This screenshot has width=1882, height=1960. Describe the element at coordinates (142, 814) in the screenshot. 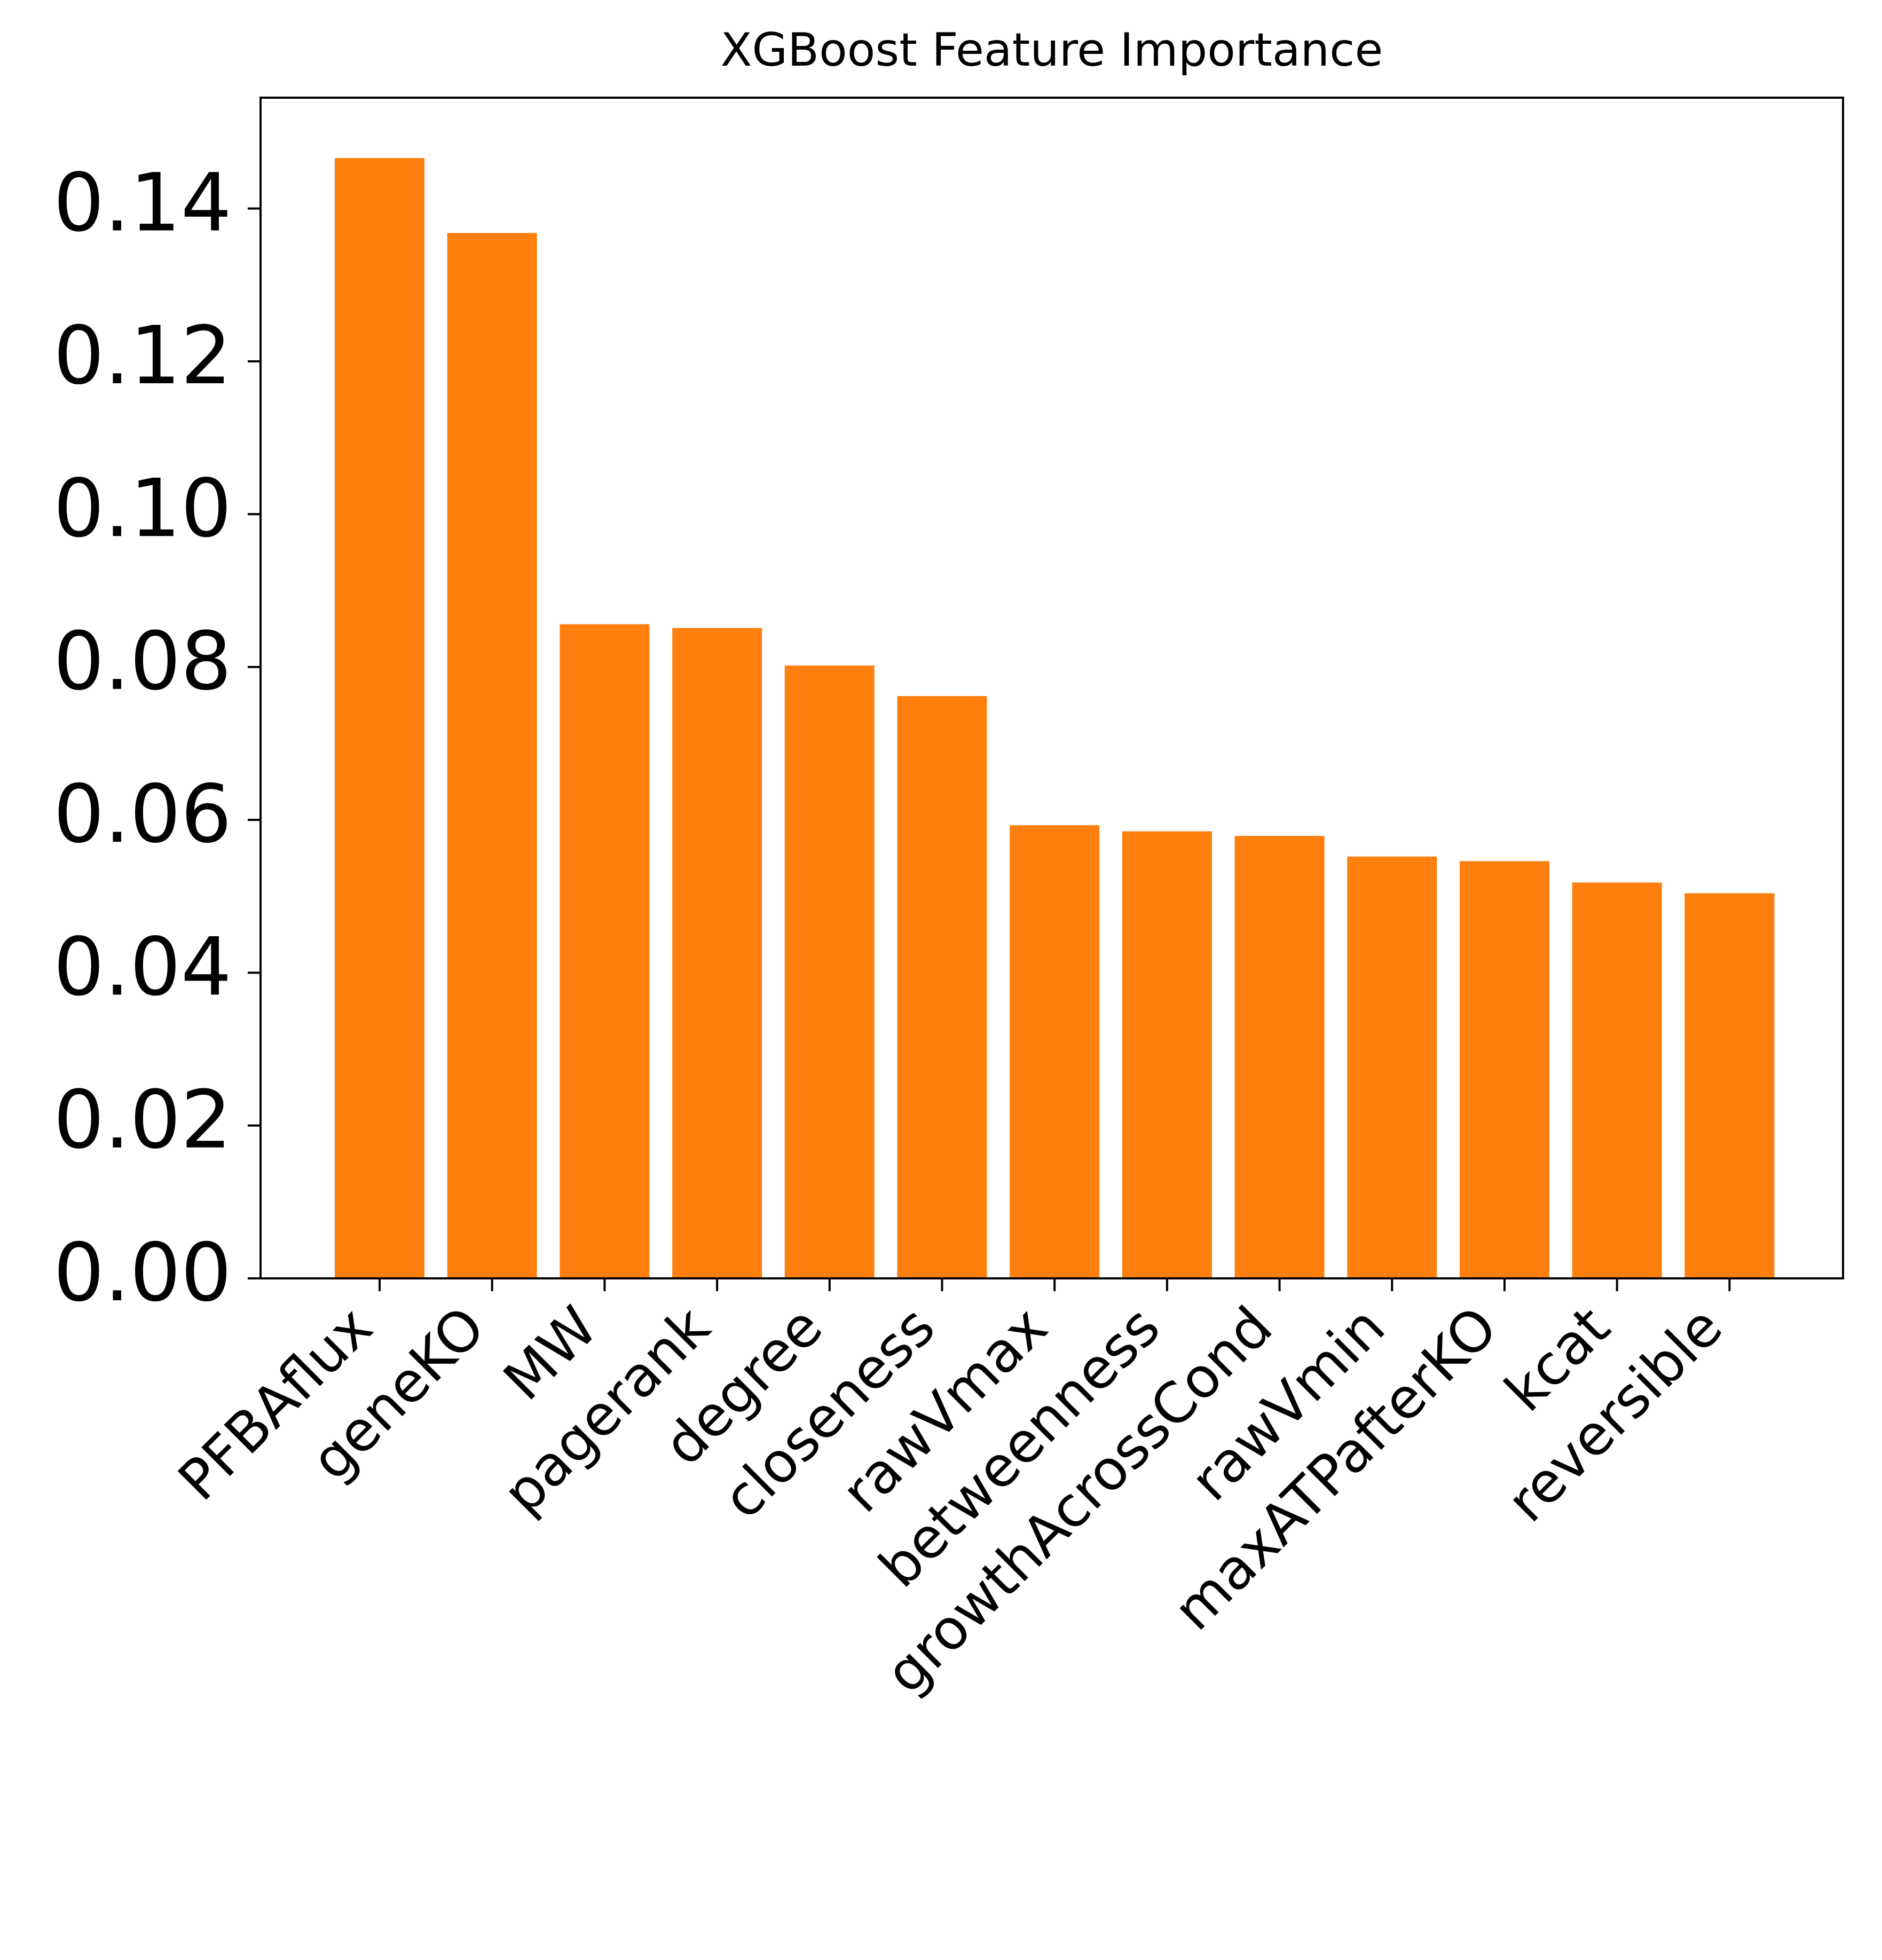

I see `y-tick-label: 0.06` at that location.